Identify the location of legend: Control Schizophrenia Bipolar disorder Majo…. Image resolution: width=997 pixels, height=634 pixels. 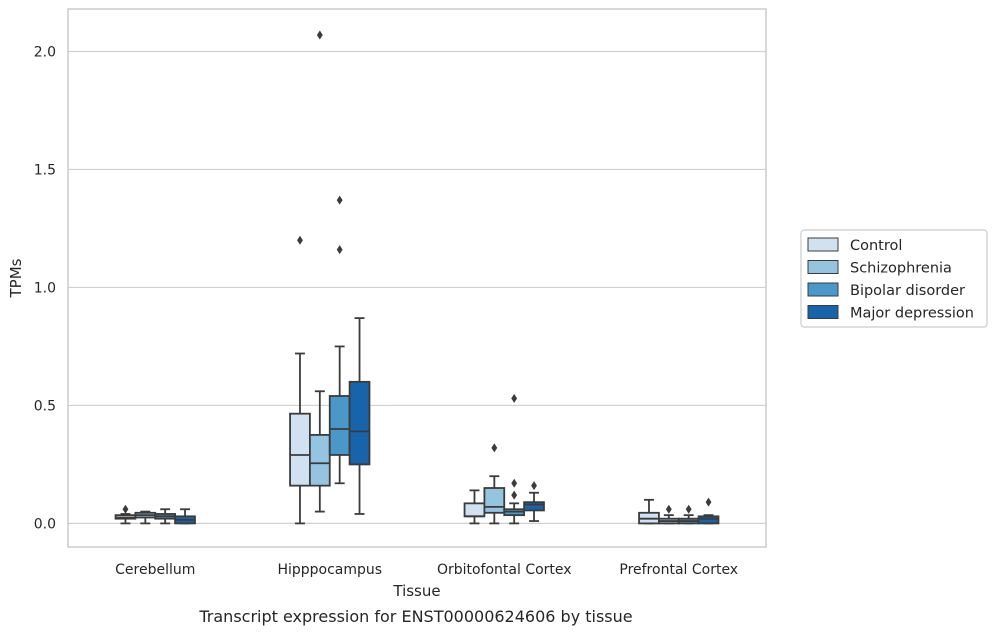
(894, 278).